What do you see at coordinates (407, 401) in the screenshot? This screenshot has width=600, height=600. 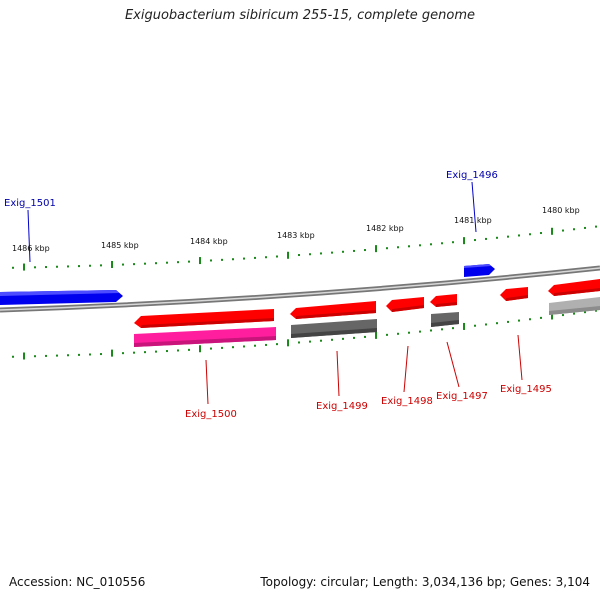 I see `gene-label-exig-1498: Exig_1498` at bounding box center [407, 401].